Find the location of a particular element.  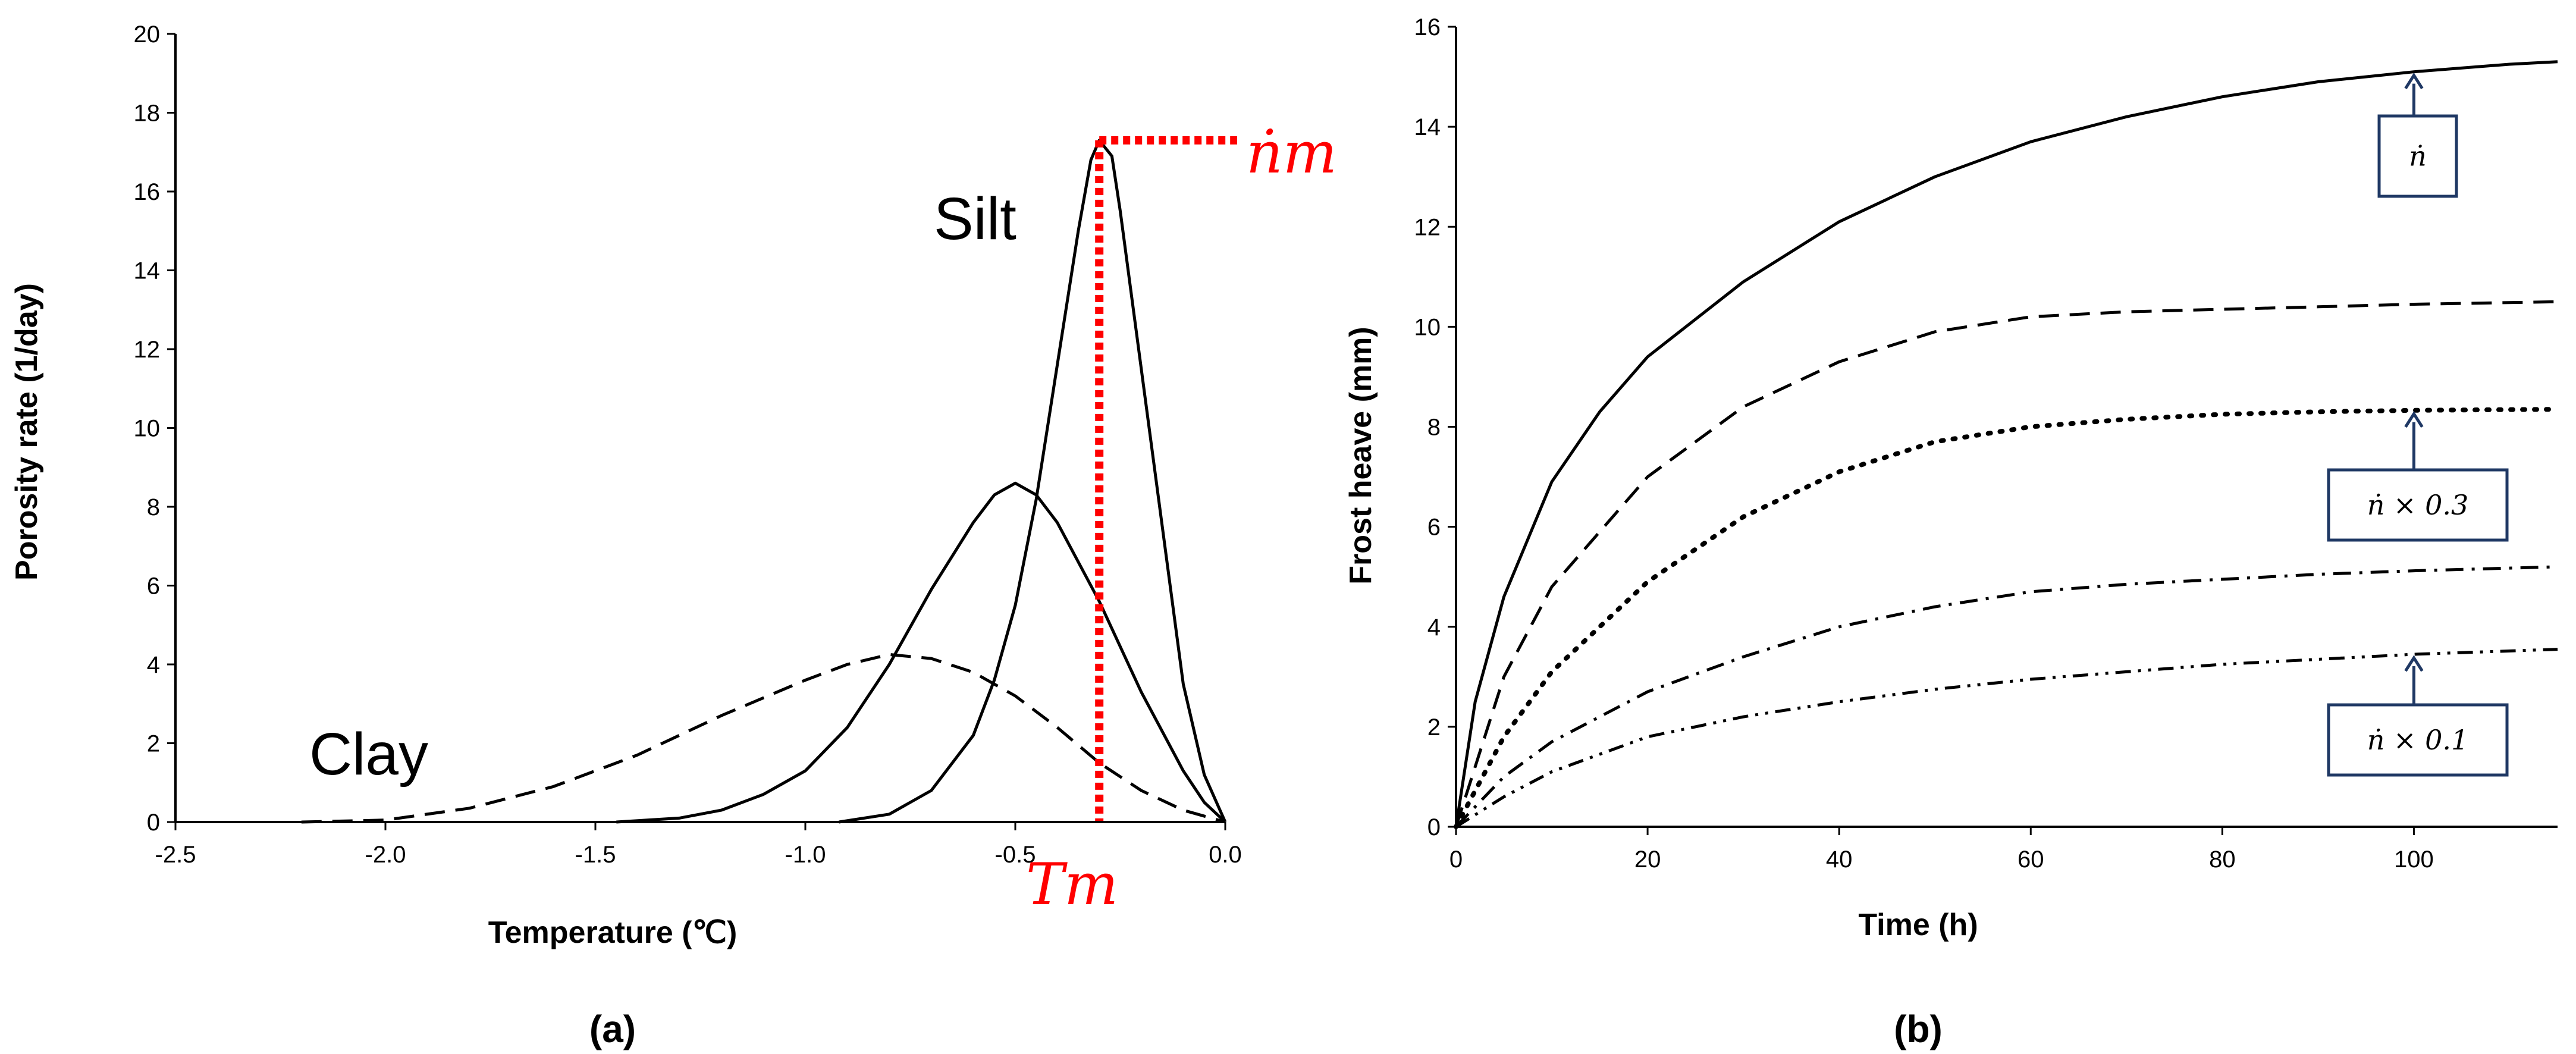

x-tick-label: -2.0 is located at coordinates (385, 855).